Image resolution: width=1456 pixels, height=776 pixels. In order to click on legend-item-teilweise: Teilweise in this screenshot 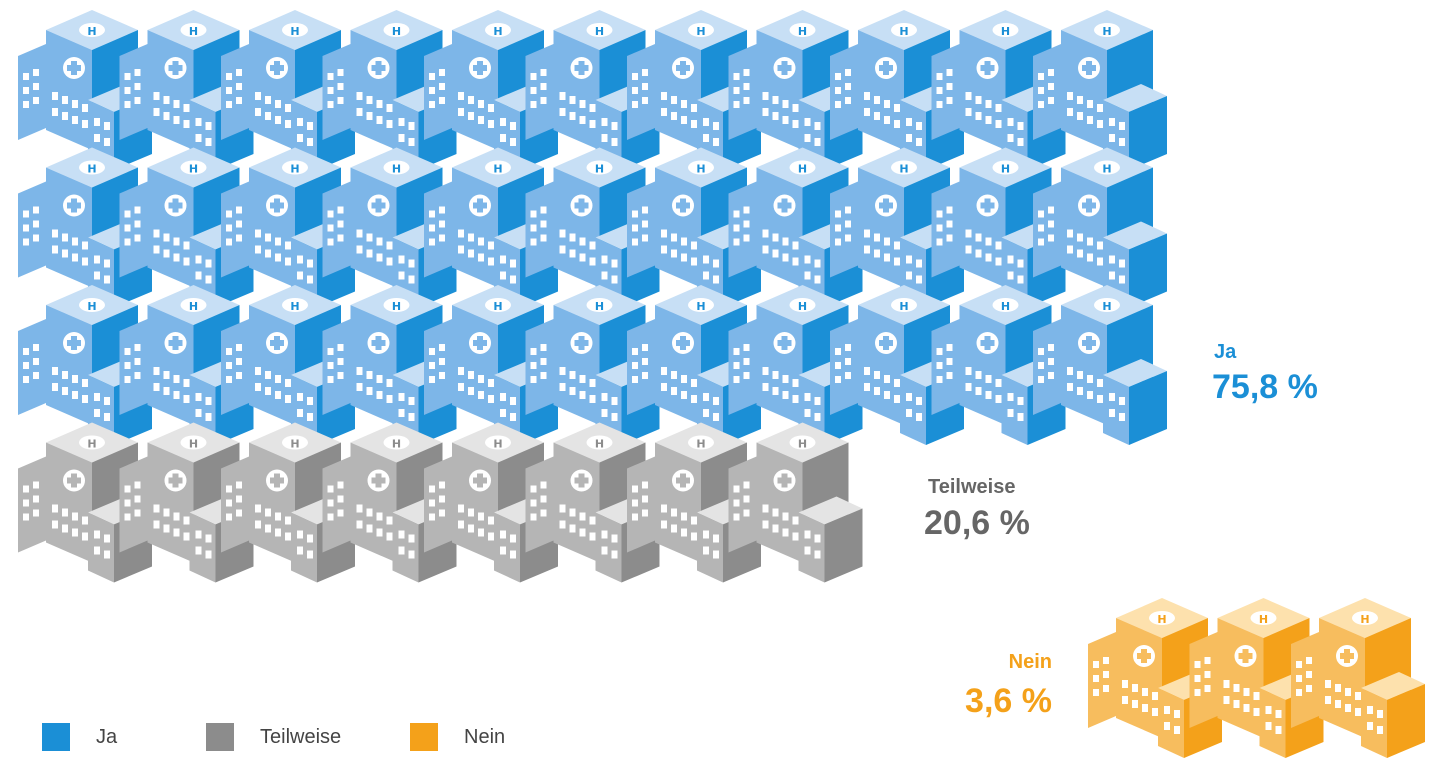, I will do `click(273, 737)`.